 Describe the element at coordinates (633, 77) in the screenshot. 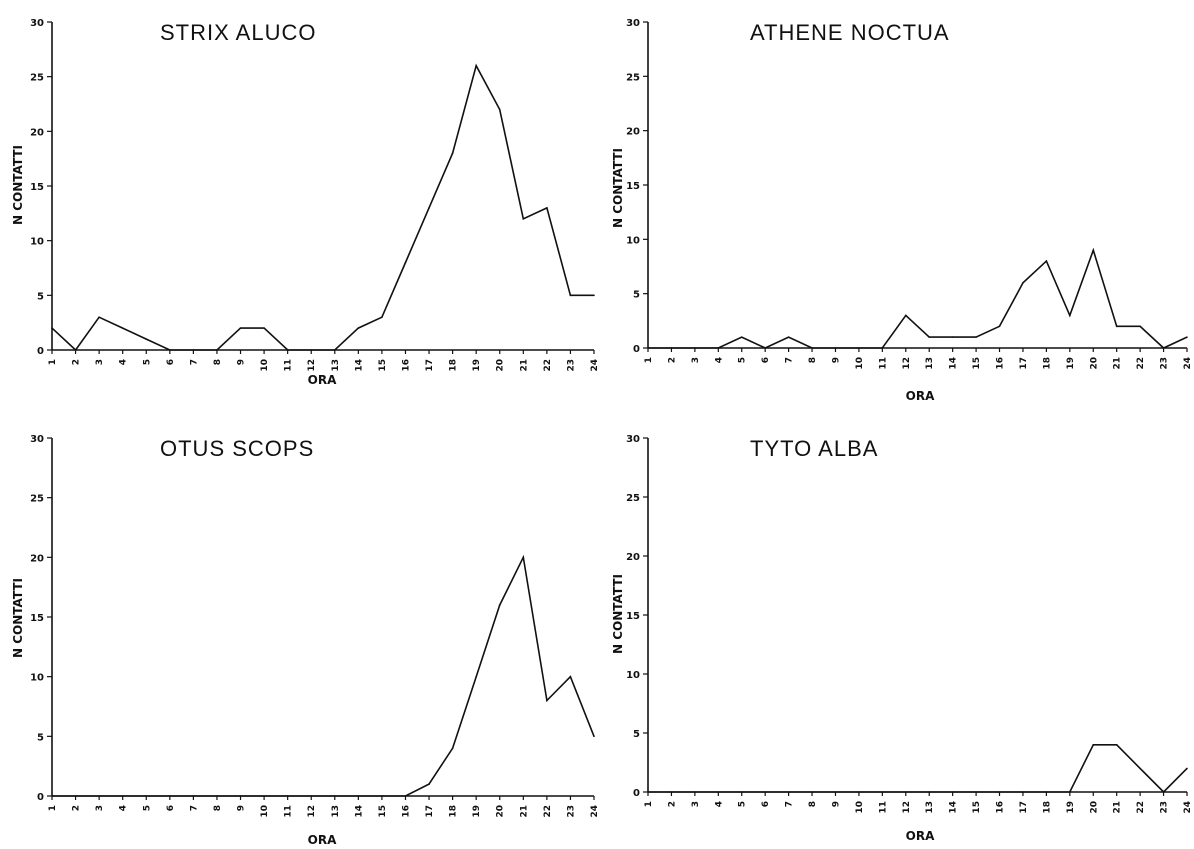

I see `y-tick-label: 25` at that location.